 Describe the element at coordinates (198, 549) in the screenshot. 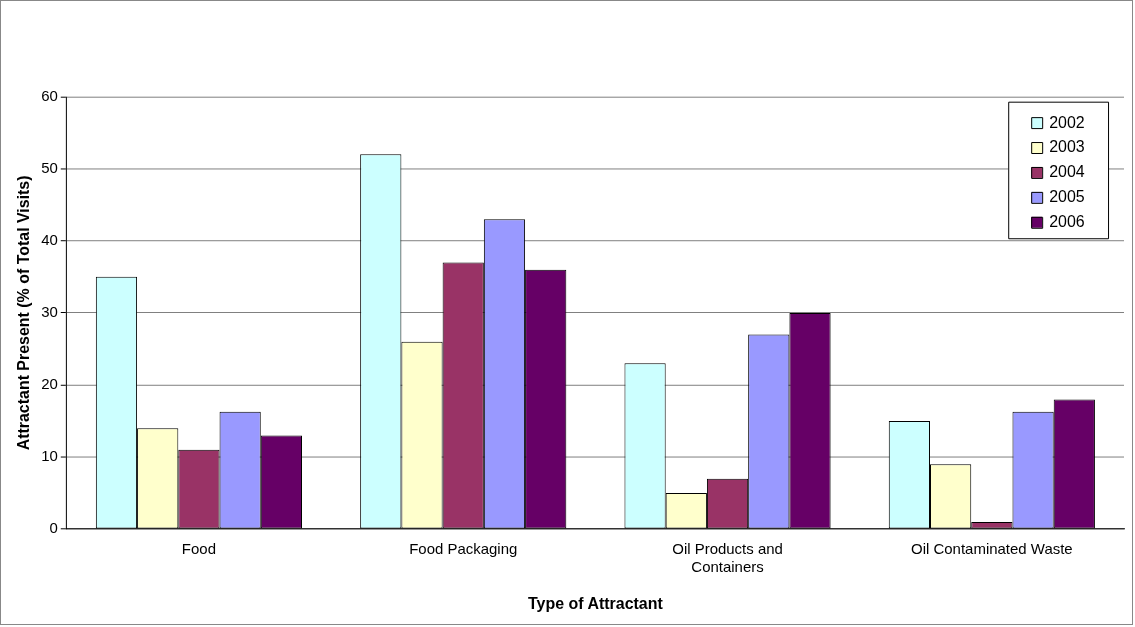

I see `x-tick-label: Food` at that location.